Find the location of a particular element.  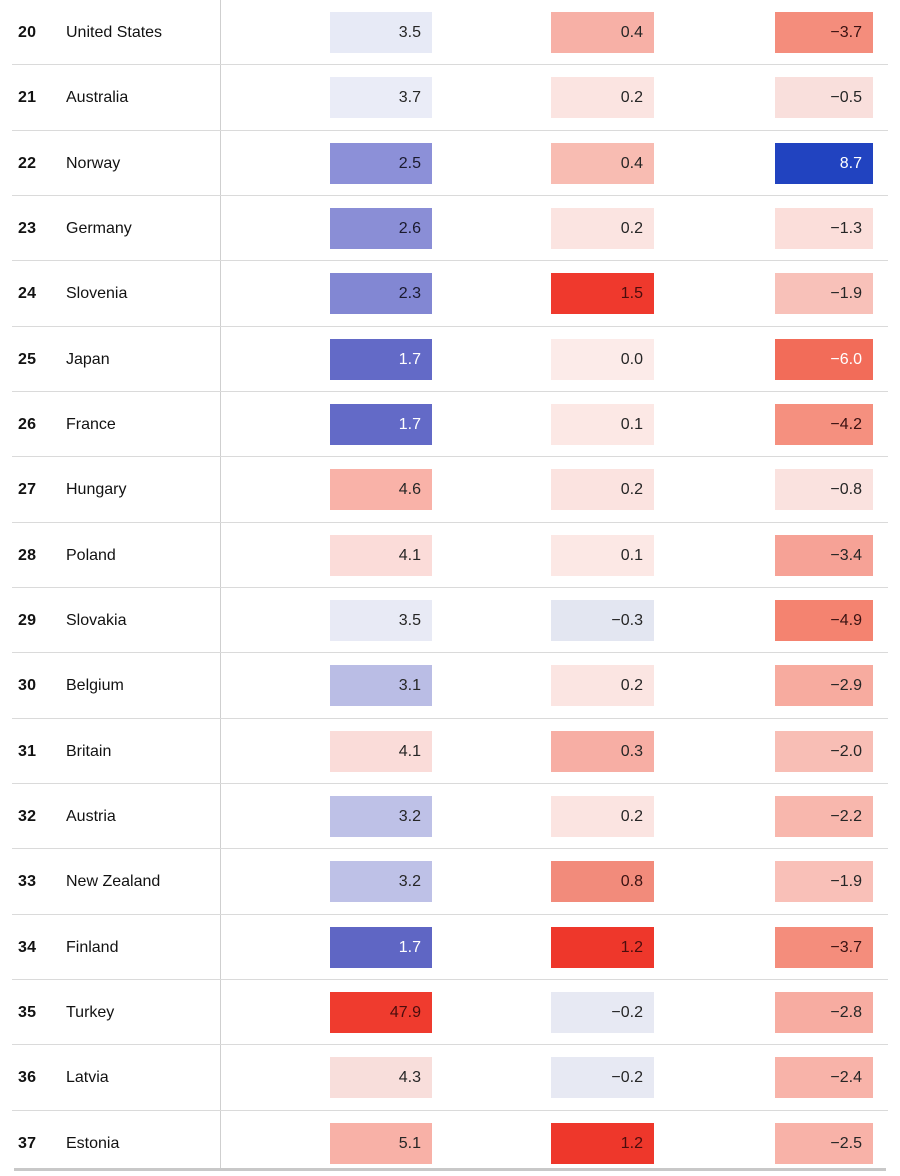

rank-label: 24 is located at coordinates (27, 294).